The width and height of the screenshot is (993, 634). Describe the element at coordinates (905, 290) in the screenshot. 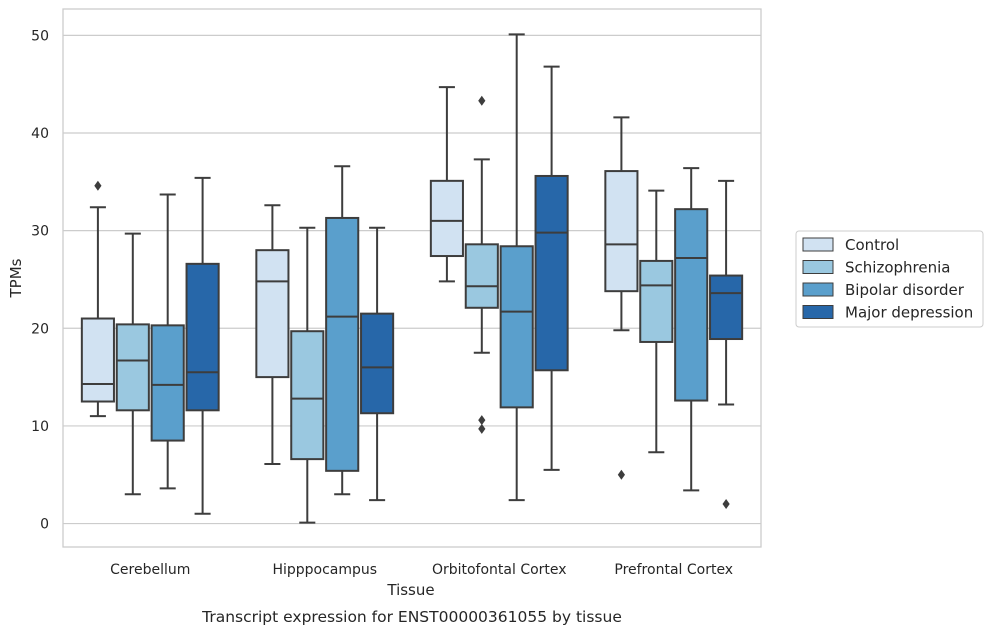

I see `legend-label: Bipolar disorder` at that location.